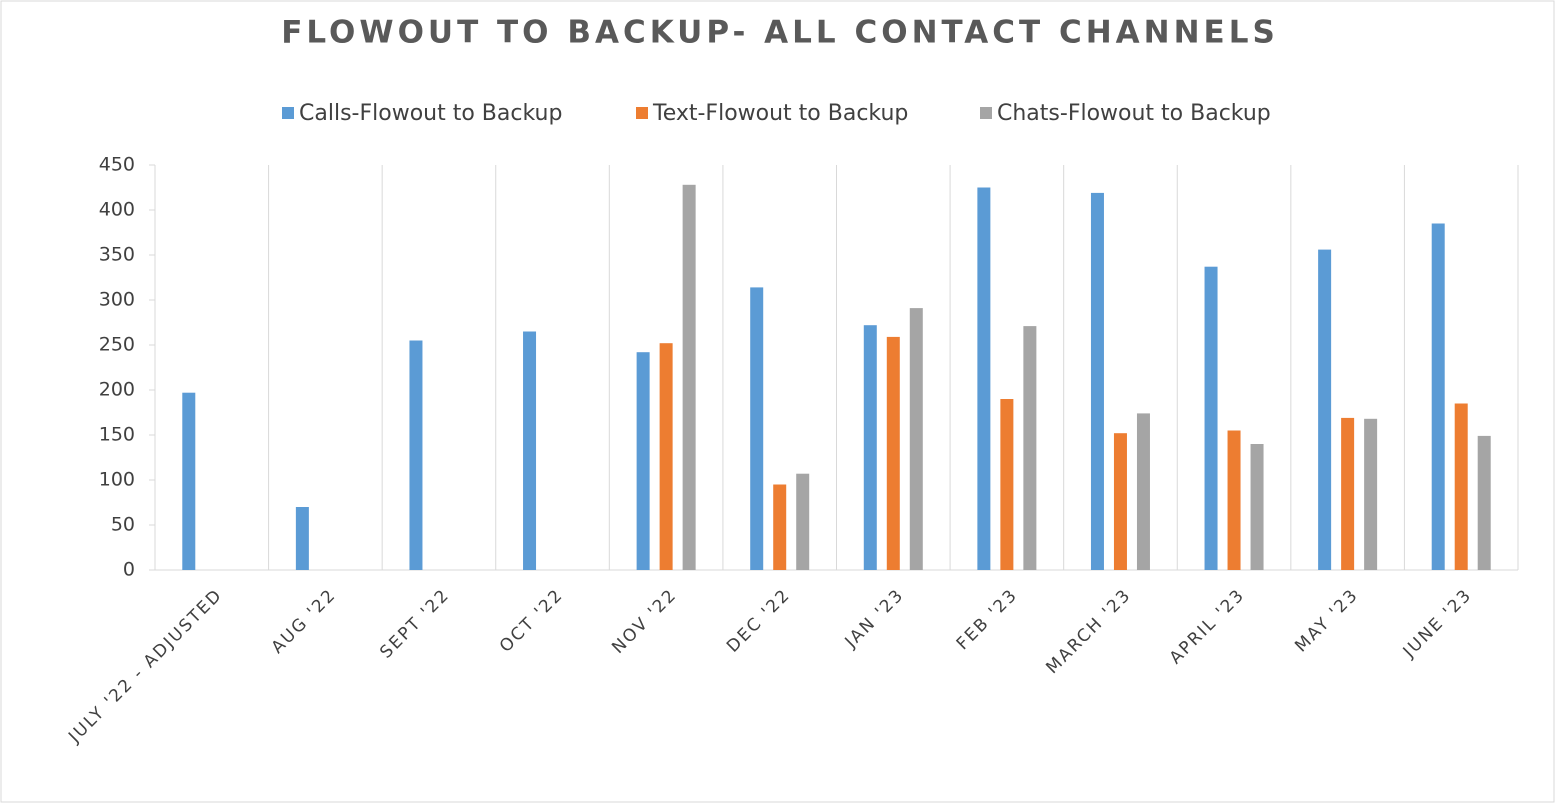 The image size is (1556, 804). What do you see at coordinates (117, 480) in the screenshot?
I see `y-tick-label: 100` at bounding box center [117, 480].